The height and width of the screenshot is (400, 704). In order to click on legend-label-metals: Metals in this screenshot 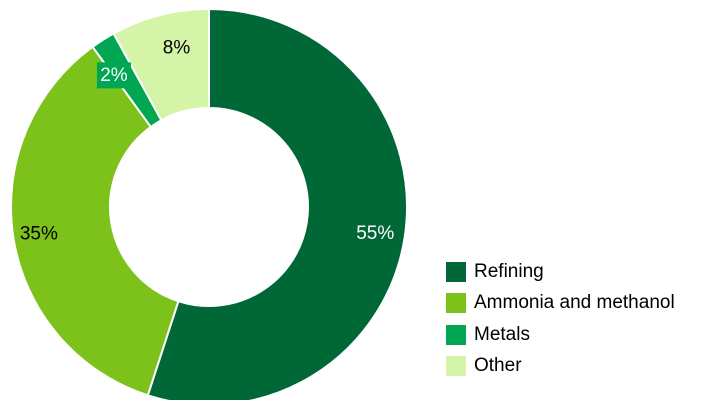, I will do `click(502, 335)`.